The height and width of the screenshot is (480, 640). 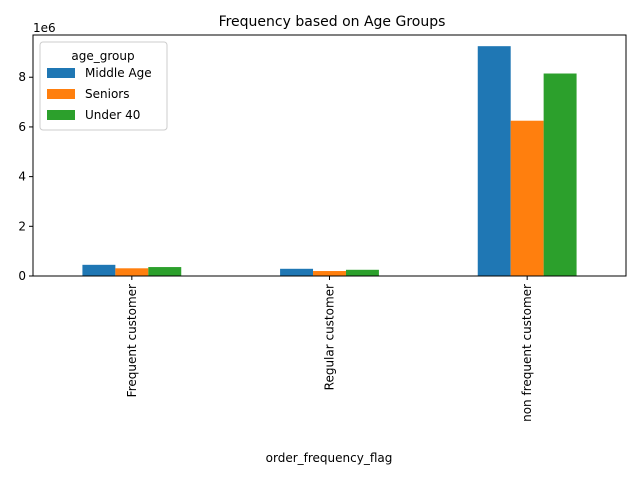 I want to click on legend-entry-under-40: Under 40, so click(x=112, y=115).